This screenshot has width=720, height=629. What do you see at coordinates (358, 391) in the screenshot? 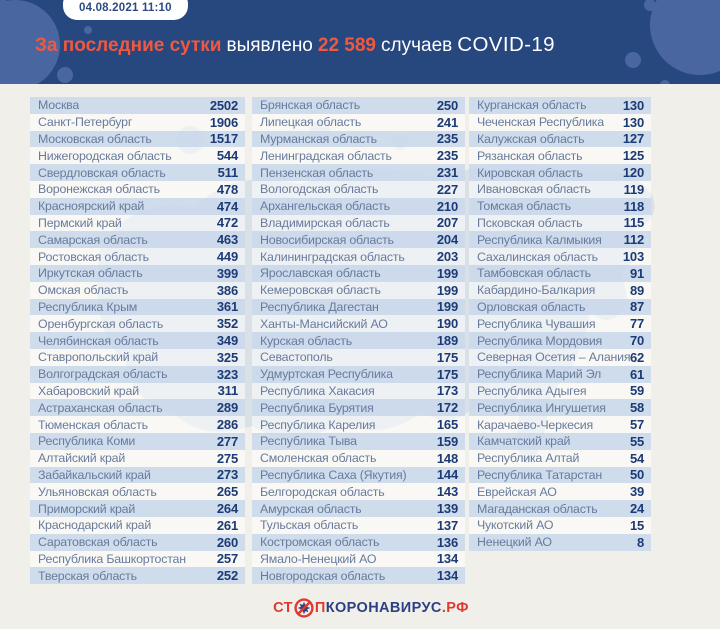
I see `region-row: Республика Хакасия 173` at bounding box center [358, 391].